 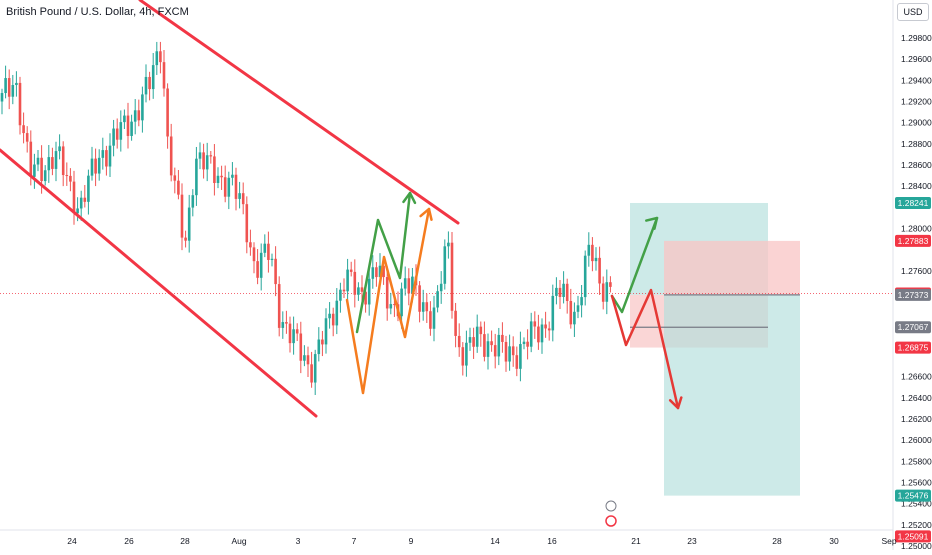 What do you see at coordinates (913, 348) in the screenshot?
I see `price-label-text: 1.26875` at bounding box center [913, 348].